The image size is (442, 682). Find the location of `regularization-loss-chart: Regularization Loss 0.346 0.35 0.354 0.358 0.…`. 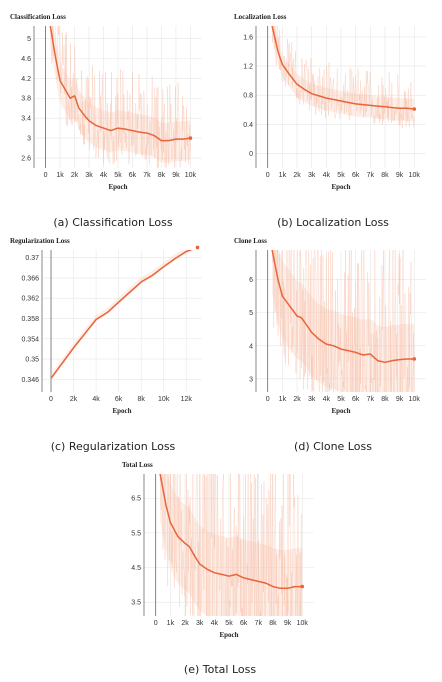

regularization-loss-chart: Regularization Loss 0.346 0.35 0.354 0.358 0.… is located at coordinates (106, 326).